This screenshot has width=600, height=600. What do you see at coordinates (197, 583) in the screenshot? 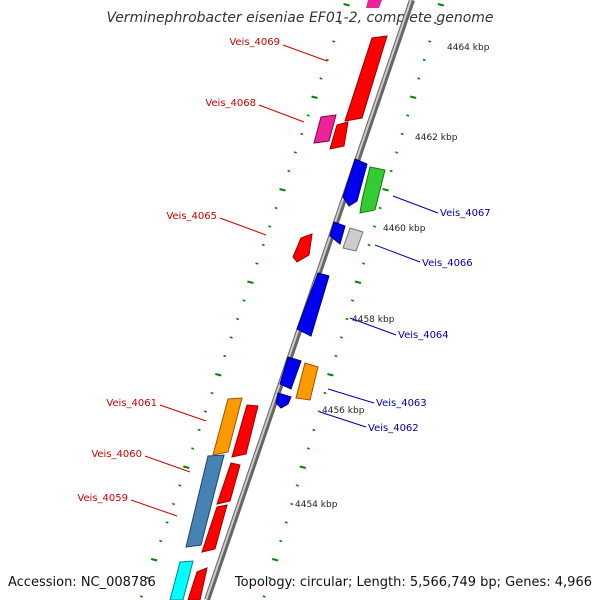
I see `gene-red-bottom` at bounding box center [197, 583].